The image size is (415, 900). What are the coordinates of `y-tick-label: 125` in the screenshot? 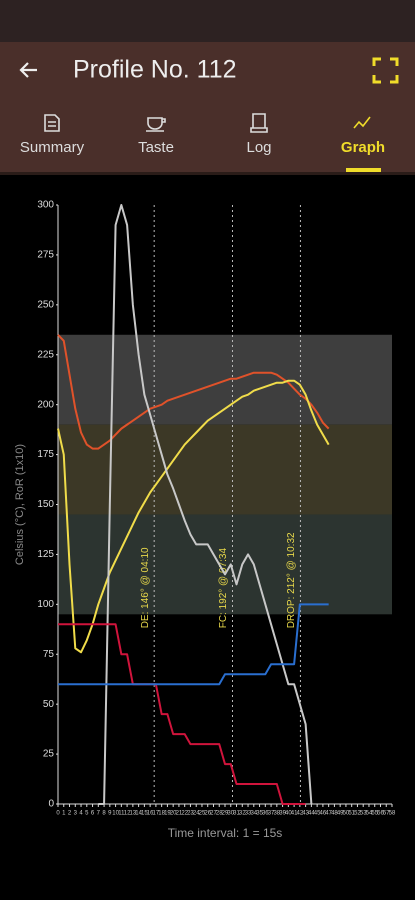 It's located at (45, 554).